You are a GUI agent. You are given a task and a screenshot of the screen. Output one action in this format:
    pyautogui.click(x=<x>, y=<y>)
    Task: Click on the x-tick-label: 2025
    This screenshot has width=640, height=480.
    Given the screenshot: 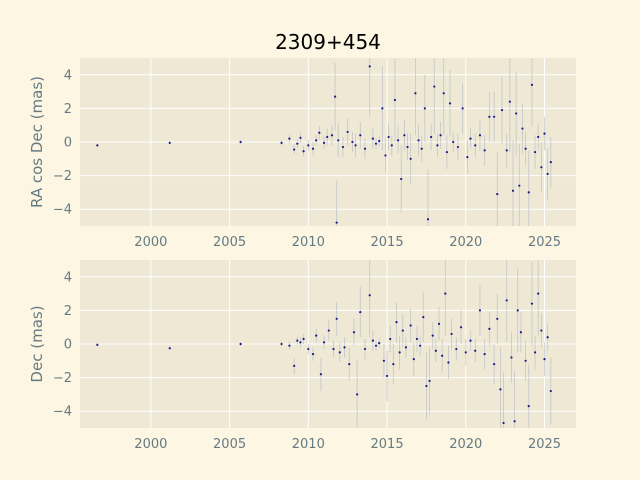 What is the action you would take?
    pyautogui.click(x=544, y=242)
    